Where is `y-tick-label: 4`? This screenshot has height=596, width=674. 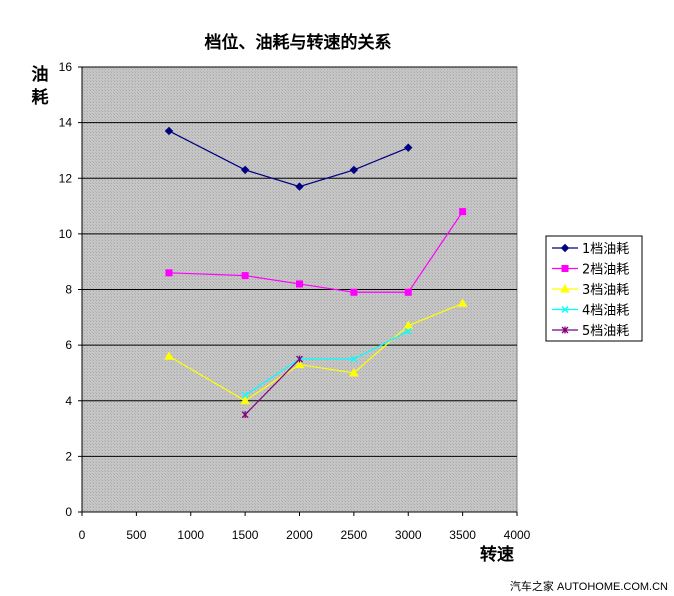
y-tick-label: 4 is located at coordinates (68, 401).